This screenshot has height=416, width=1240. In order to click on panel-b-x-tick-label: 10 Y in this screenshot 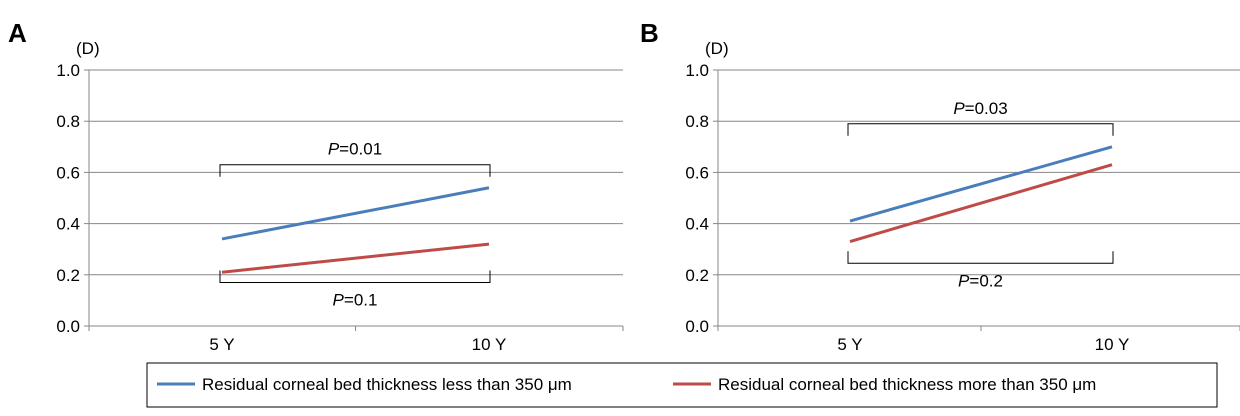, I will do `click(1112, 344)`.